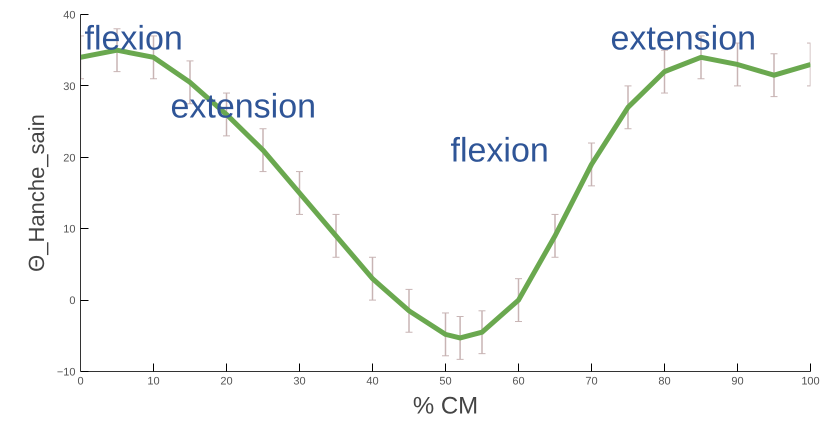  Describe the element at coordinates (445, 382) in the screenshot. I see `x-tick-label: 50` at that location.